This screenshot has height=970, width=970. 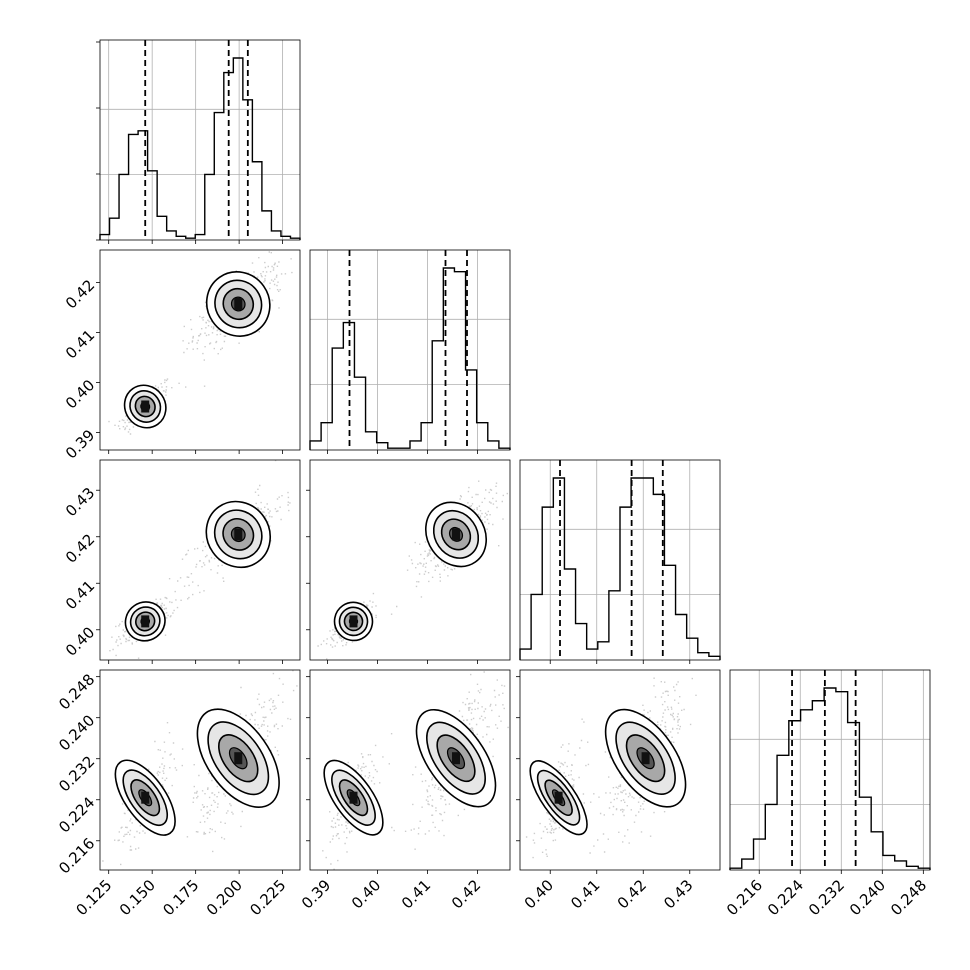 I want to click on scatter-points, so click(x=611, y=768).